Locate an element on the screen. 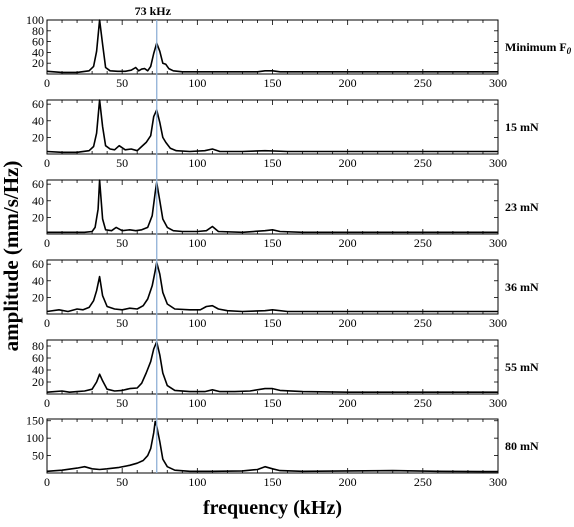 Image resolution: width=574 pixels, height=527 pixels. annotation-73khz: 73 kHz is located at coordinates (153, 11).